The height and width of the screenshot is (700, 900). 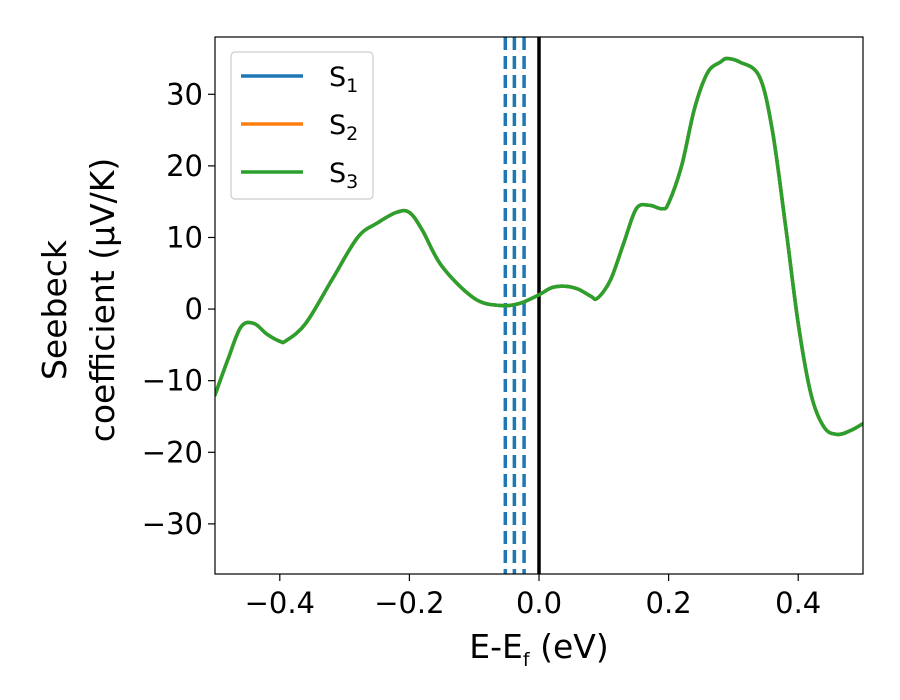 I want to click on y-tick-label: 0, so click(x=194, y=309).